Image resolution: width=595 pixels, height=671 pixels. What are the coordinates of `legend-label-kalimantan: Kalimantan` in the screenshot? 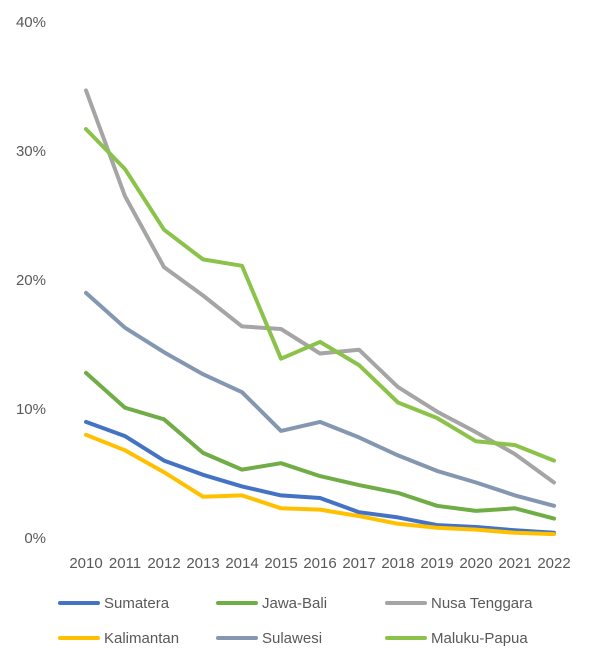 It's located at (141, 638).